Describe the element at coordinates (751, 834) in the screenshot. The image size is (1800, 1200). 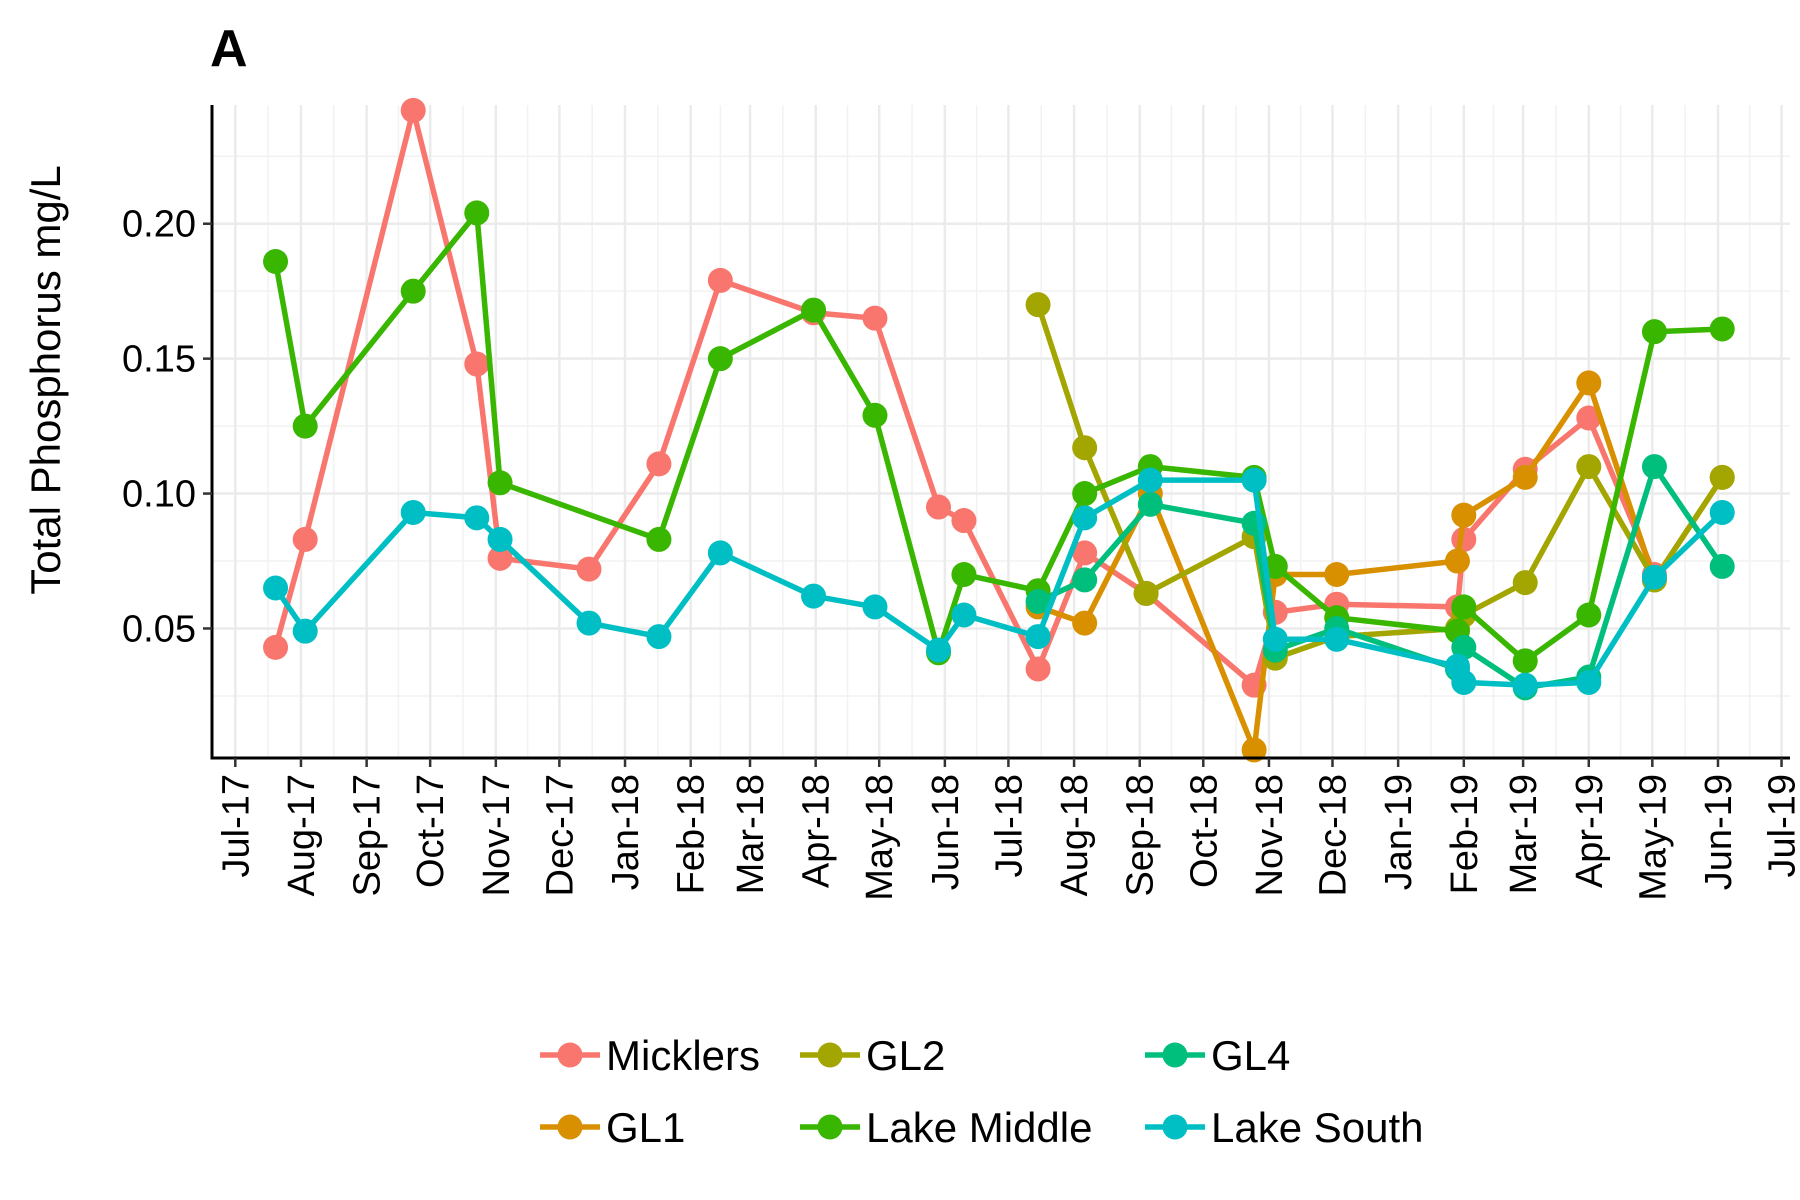
I see `x-tick-label: Mar-18` at that location.